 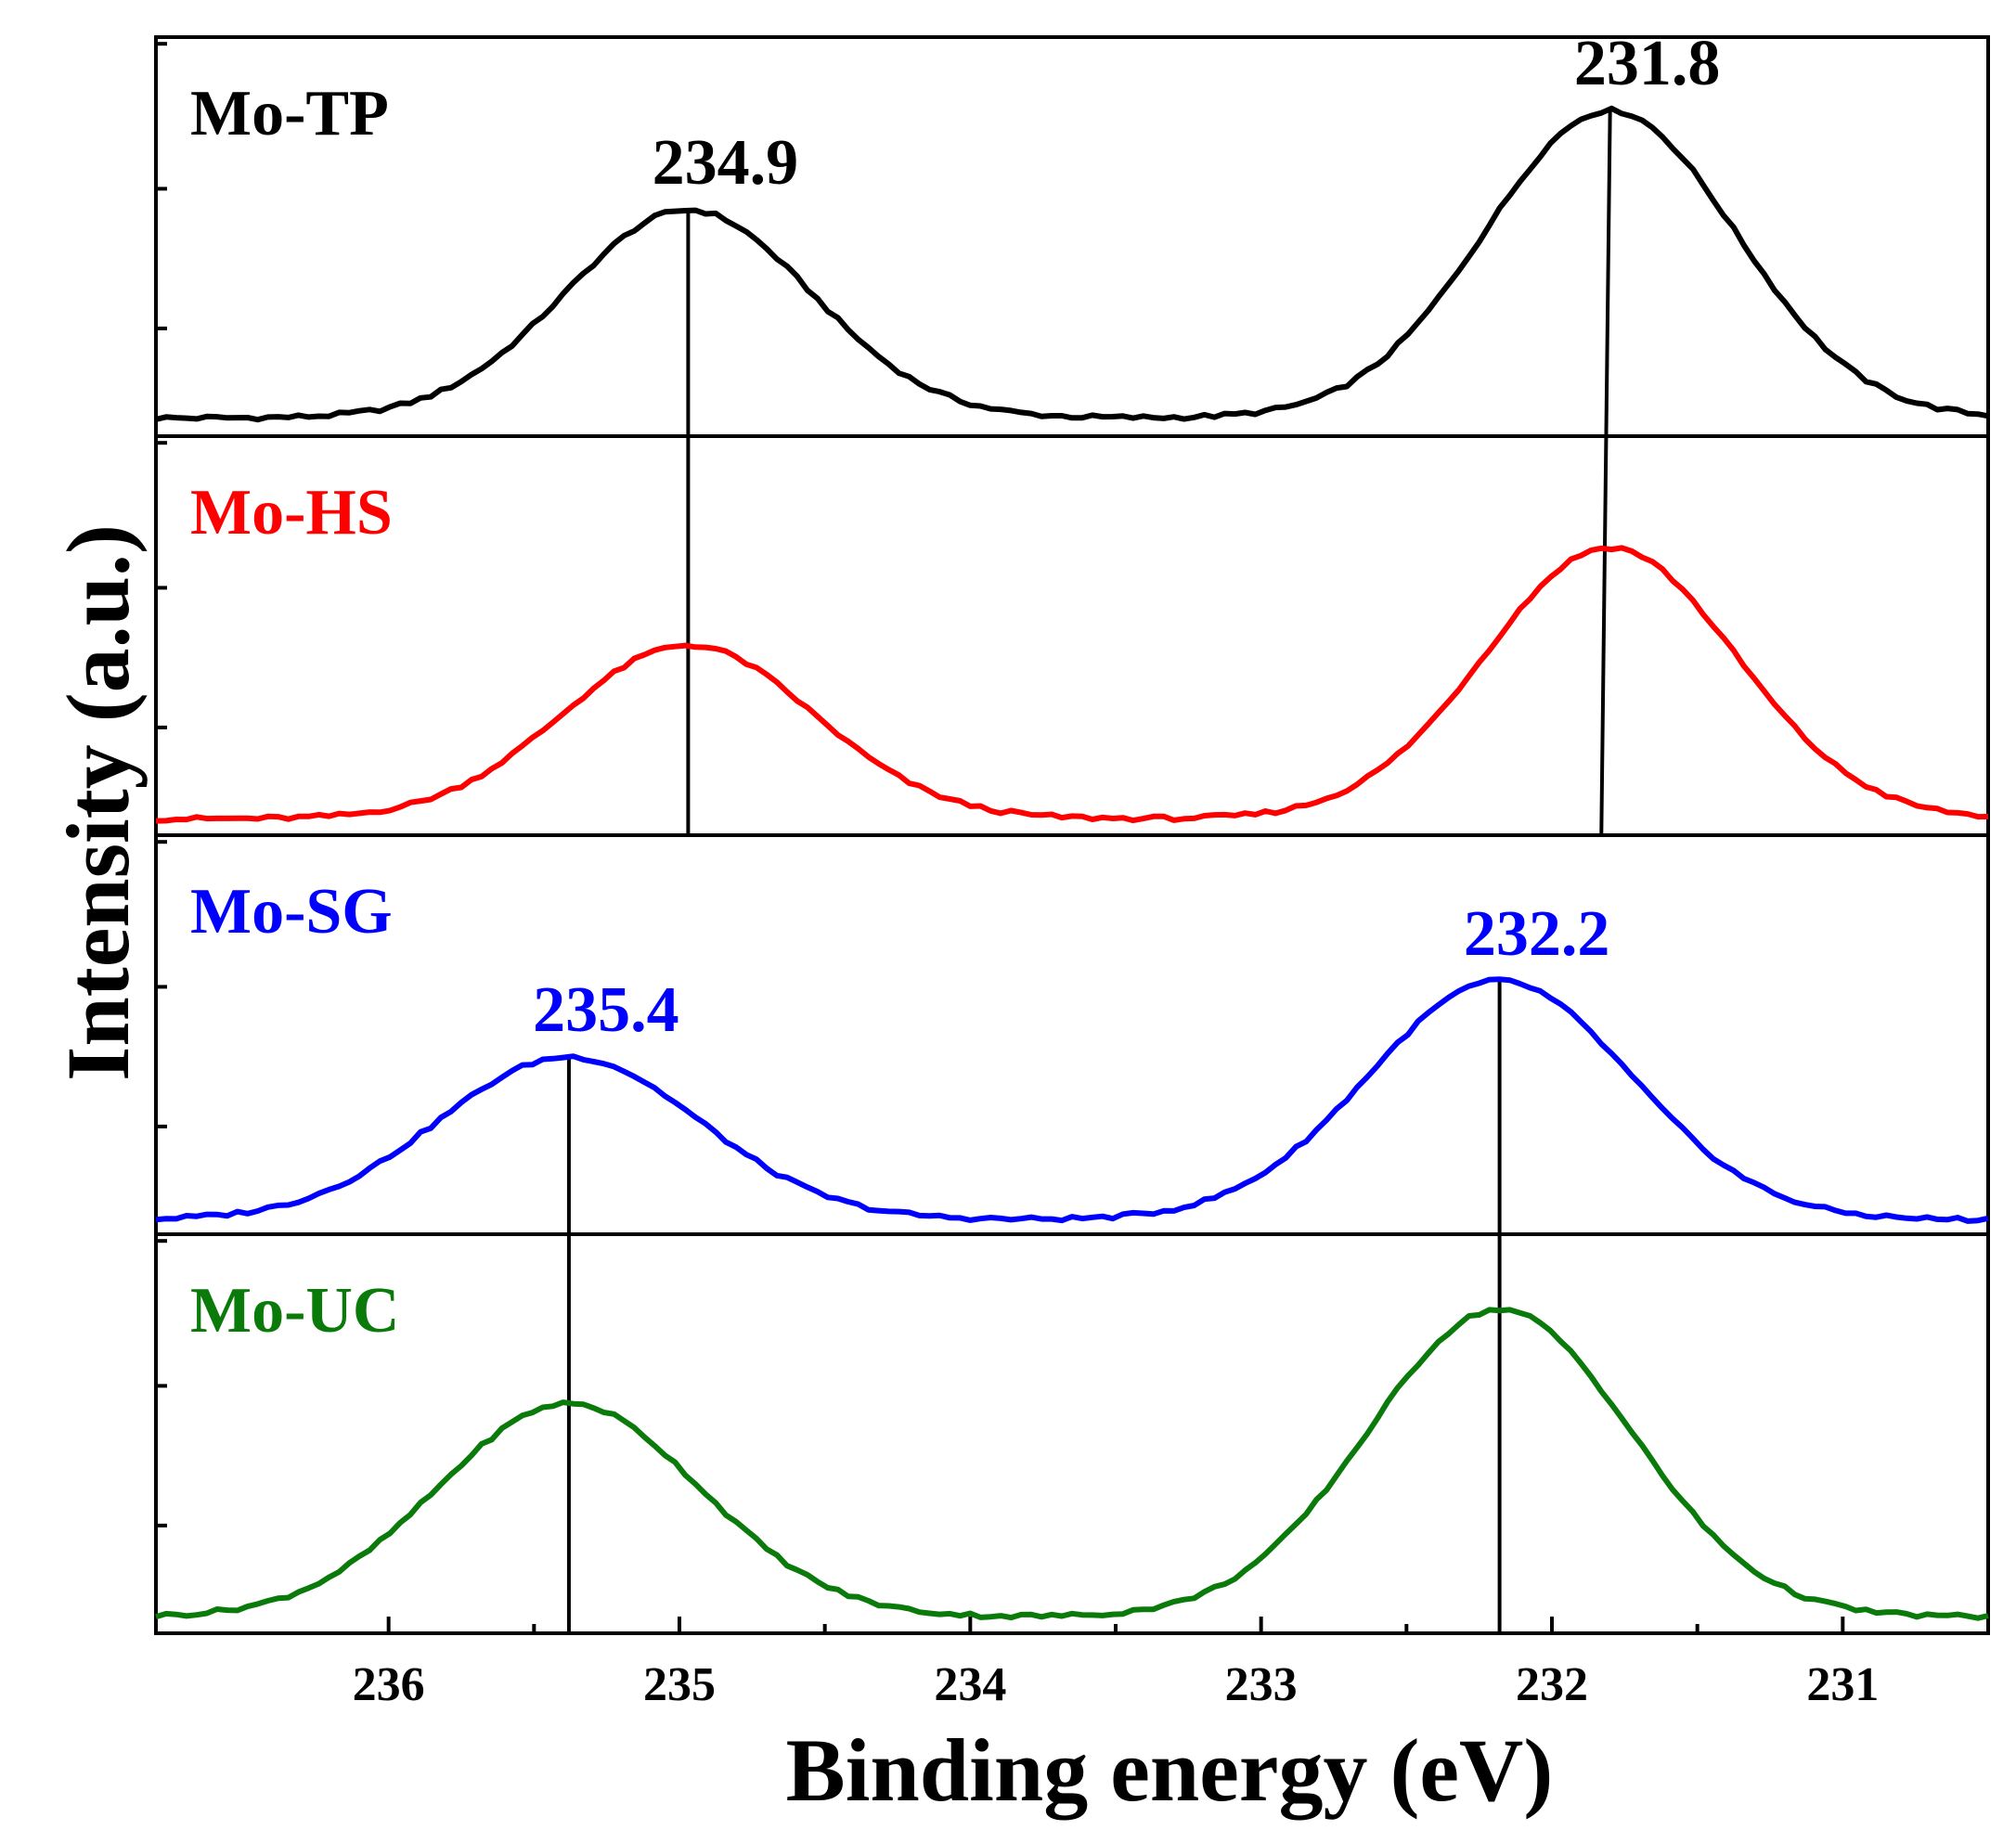 What do you see at coordinates (1842, 1684) in the screenshot?
I see `x-tick-label-231: 231` at bounding box center [1842, 1684].